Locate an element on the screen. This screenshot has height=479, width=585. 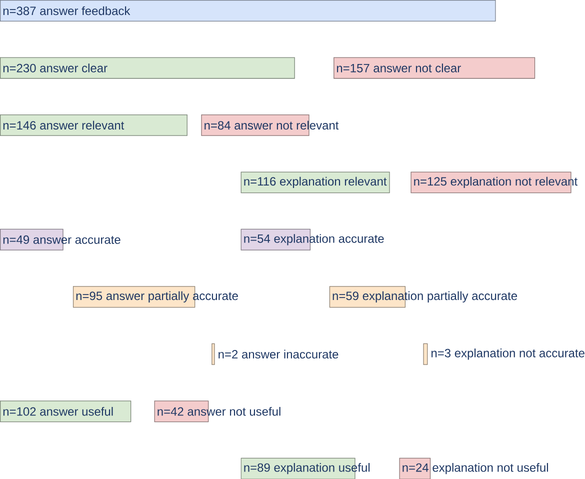
data-label: n=157 is located at coordinates (353, 68).